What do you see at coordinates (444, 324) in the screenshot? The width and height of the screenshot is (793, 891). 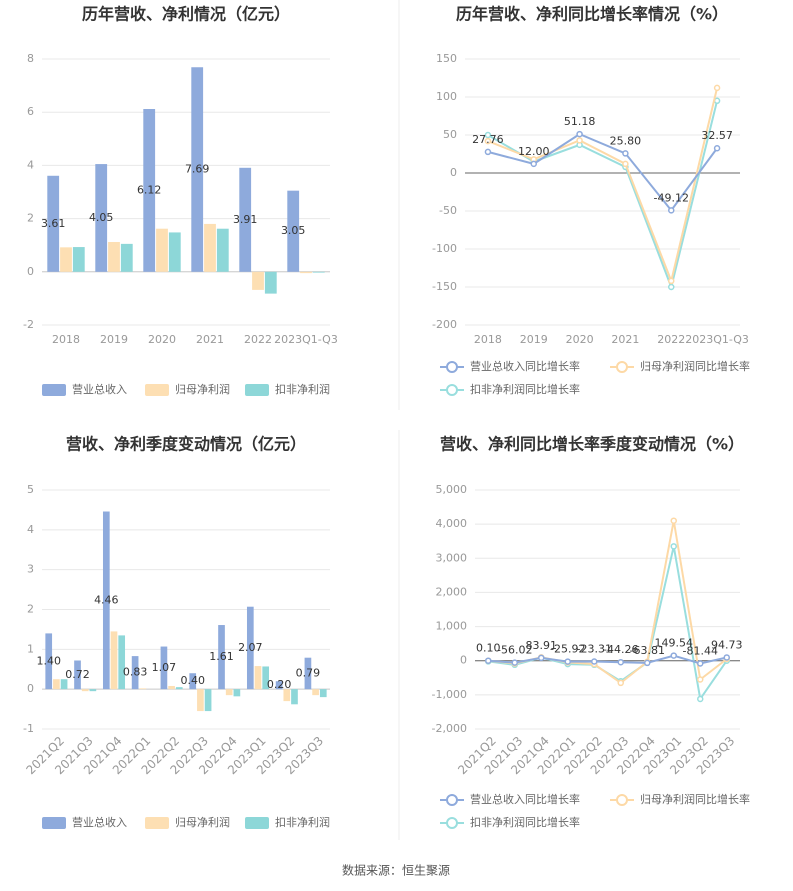 I see `y-tick-label: -200` at bounding box center [444, 324].